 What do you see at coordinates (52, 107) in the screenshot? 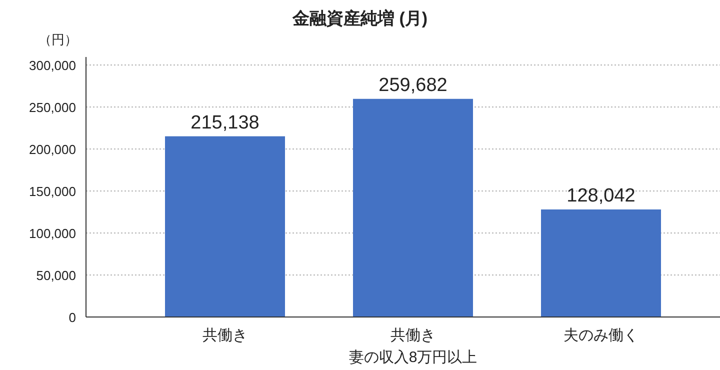
I see `y-tick-label: 250,000` at bounding box center [52, 107].